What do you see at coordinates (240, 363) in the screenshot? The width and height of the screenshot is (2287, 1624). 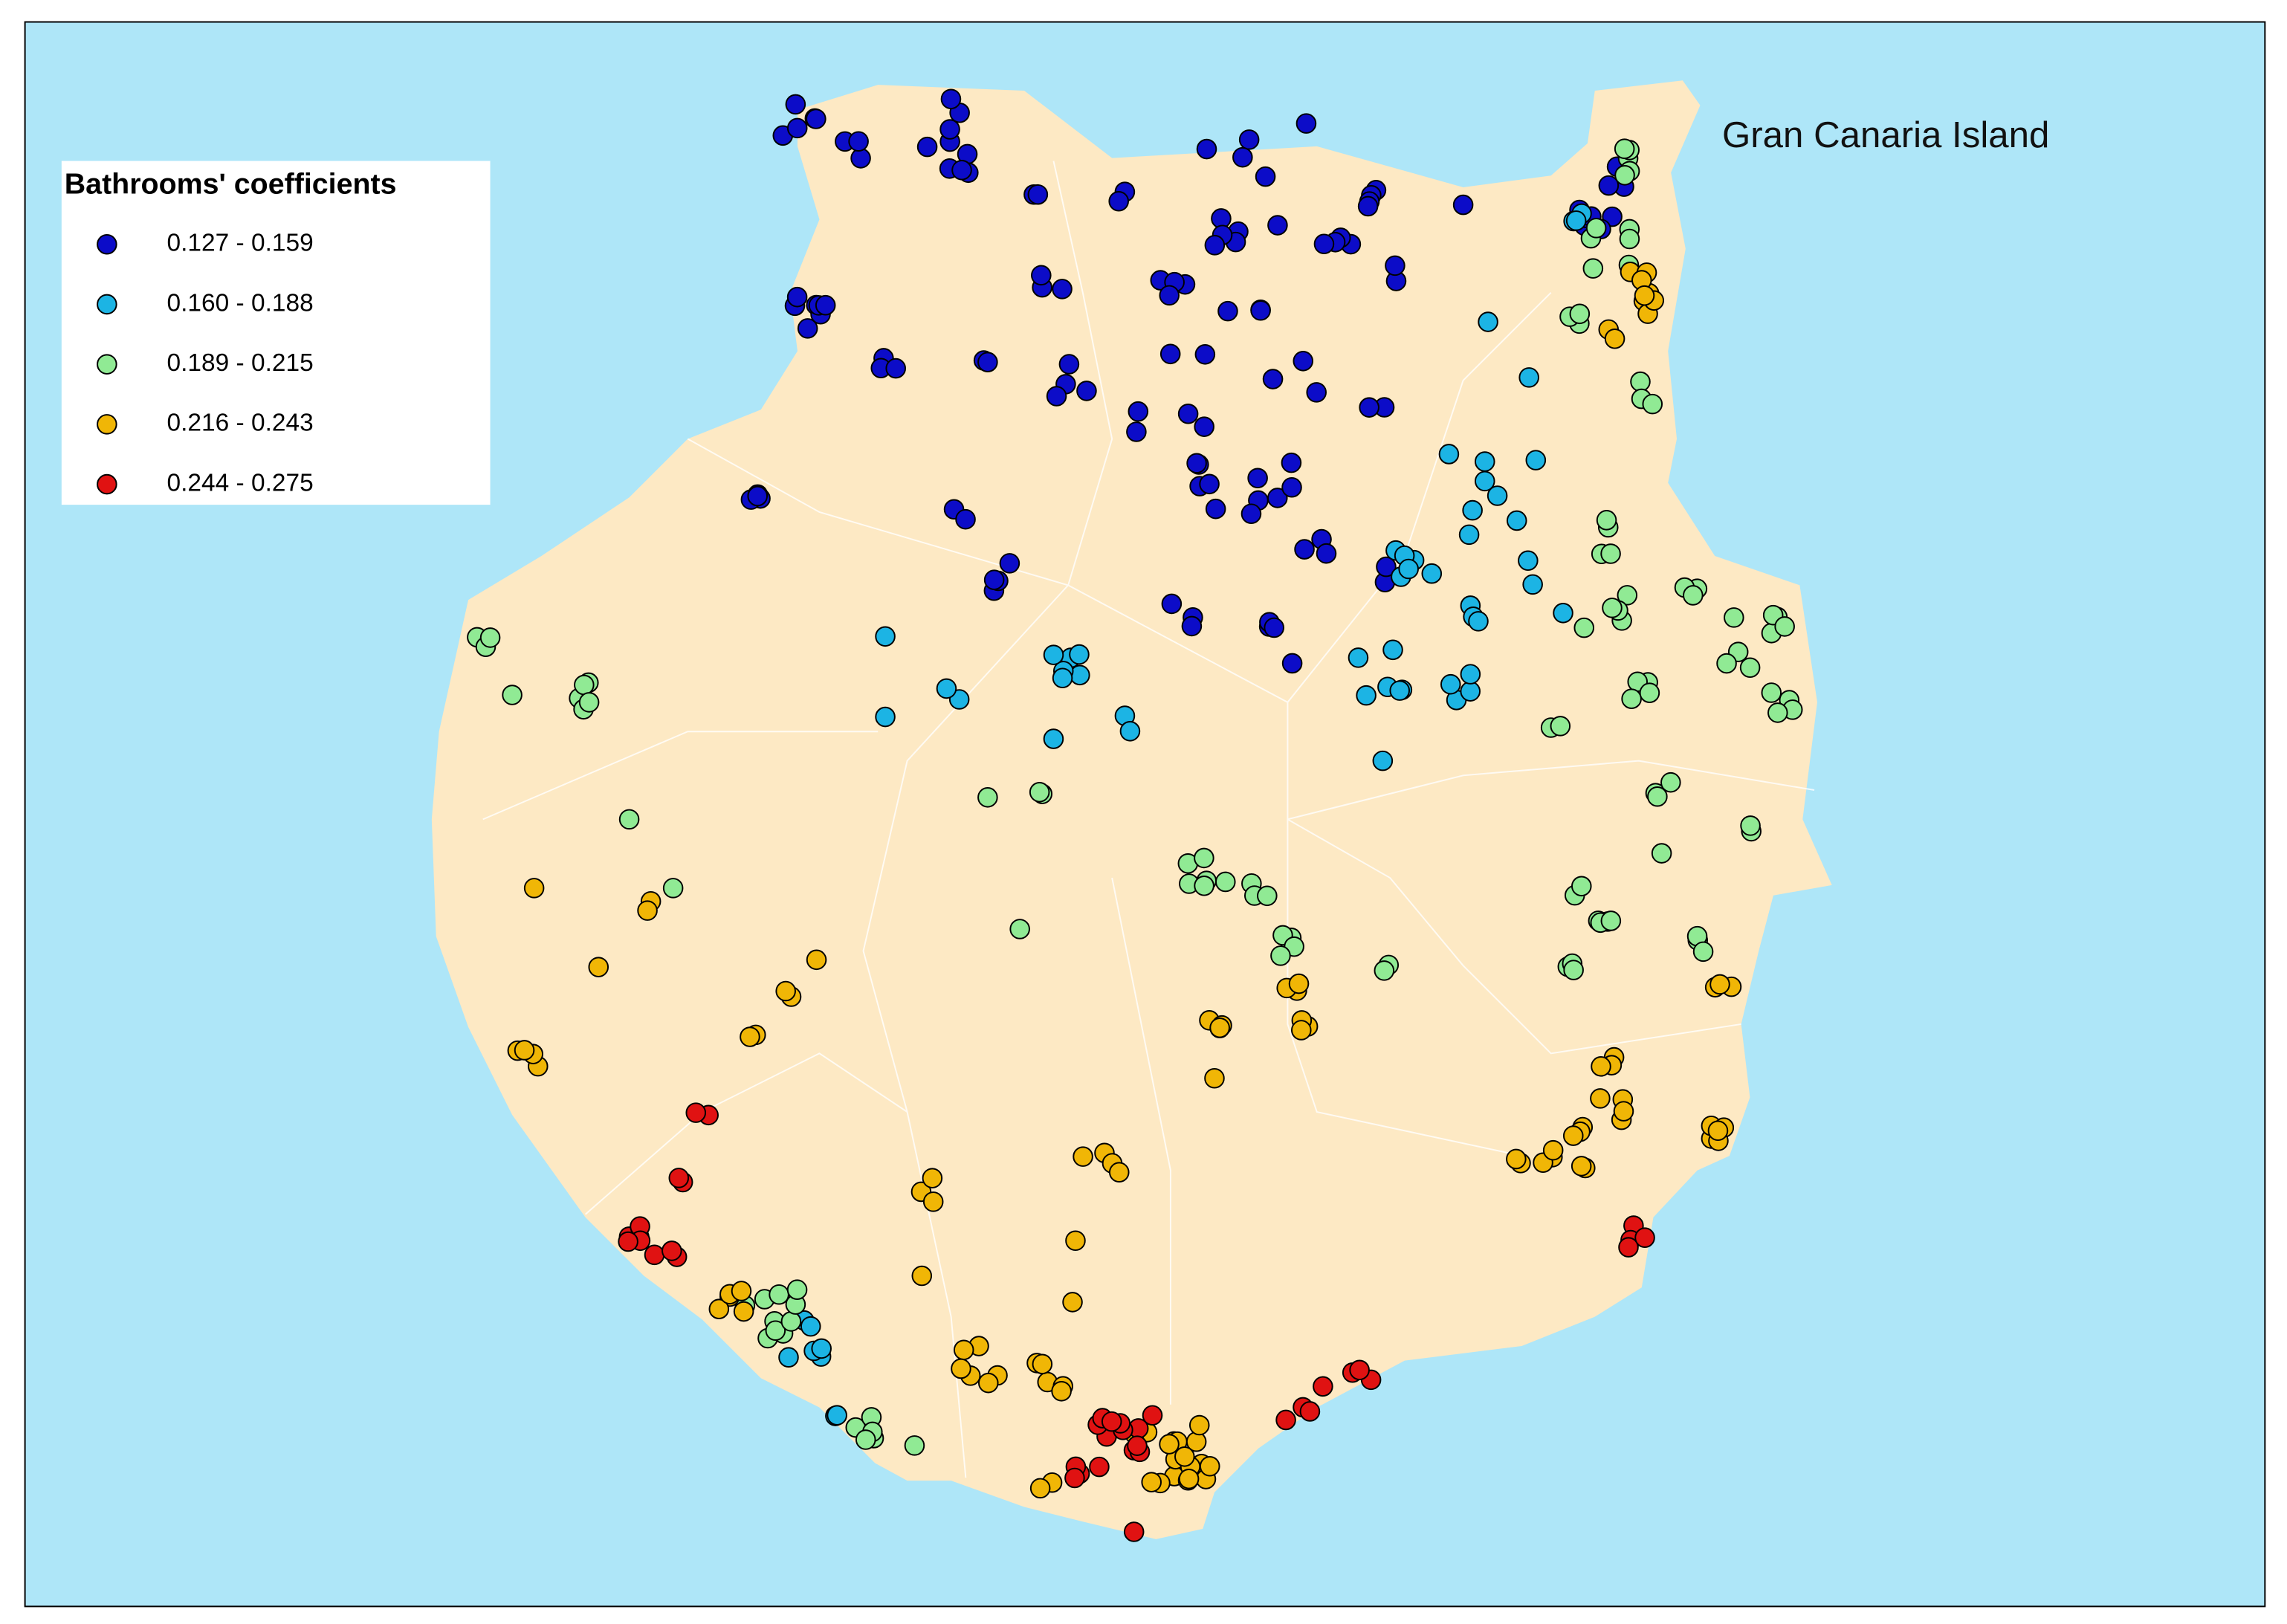 I see `legend-label: 0.189 - 0.215` at bounding box center [240, 363].